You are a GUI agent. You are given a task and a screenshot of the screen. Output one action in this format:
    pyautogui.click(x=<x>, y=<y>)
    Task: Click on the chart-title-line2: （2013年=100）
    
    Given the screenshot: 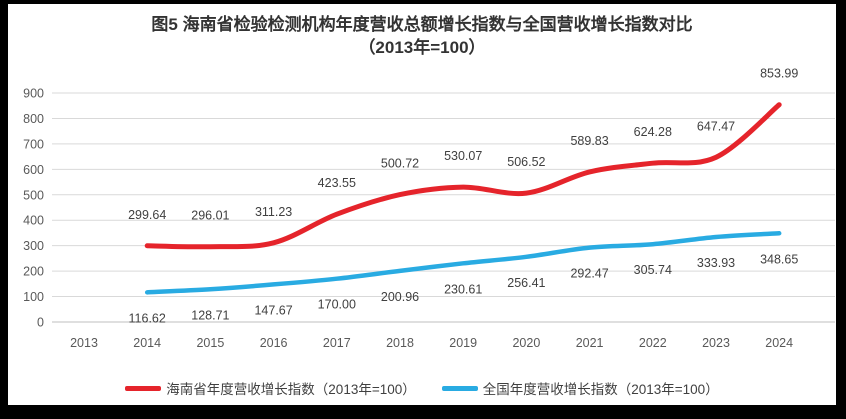 What is the action you would take?
    pyautogui.click(x=422, y=47)
    